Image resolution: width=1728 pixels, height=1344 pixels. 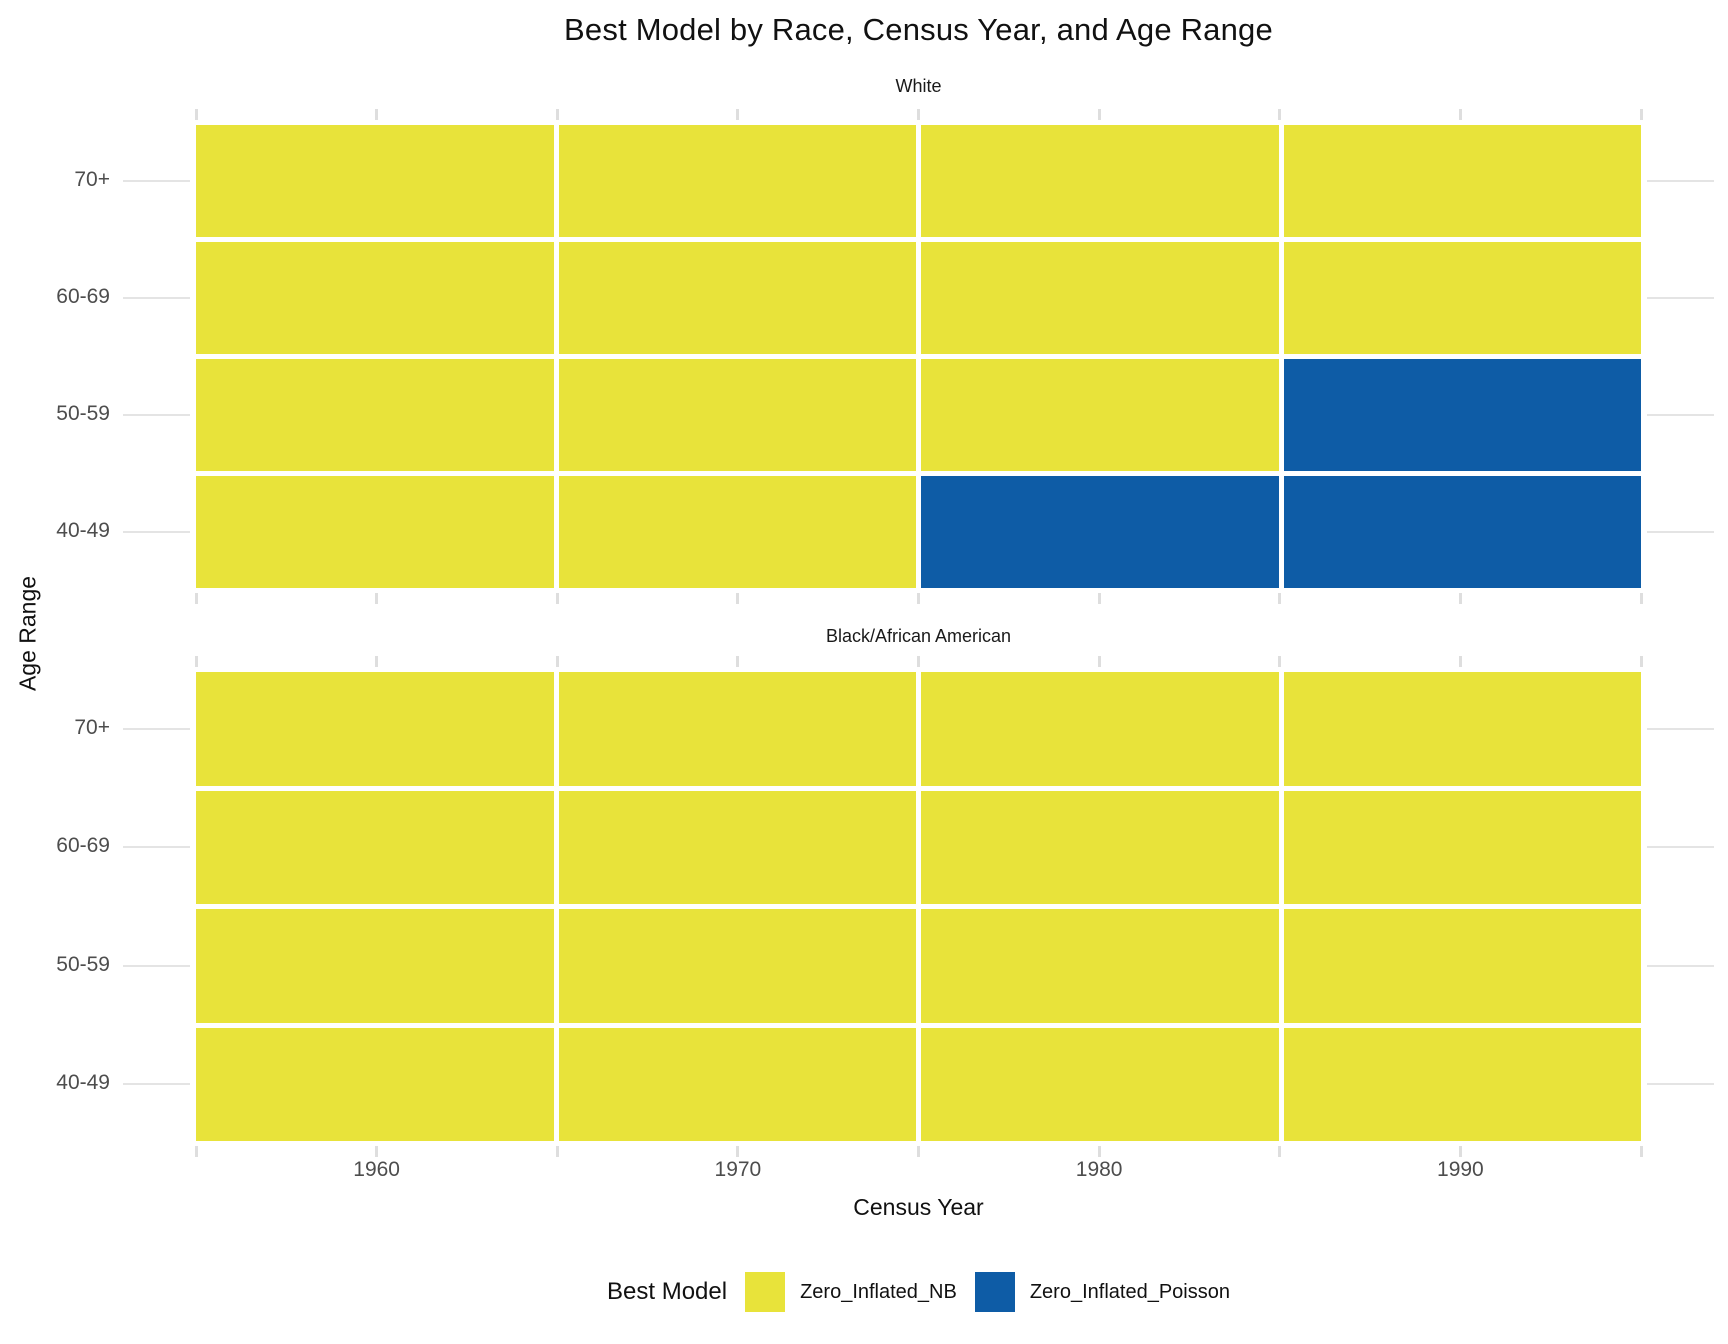 What do you see at coordinates (375, 298) in the screenshot?
I see `tile-white-60-69-1960` at bounding box center [375, 298].